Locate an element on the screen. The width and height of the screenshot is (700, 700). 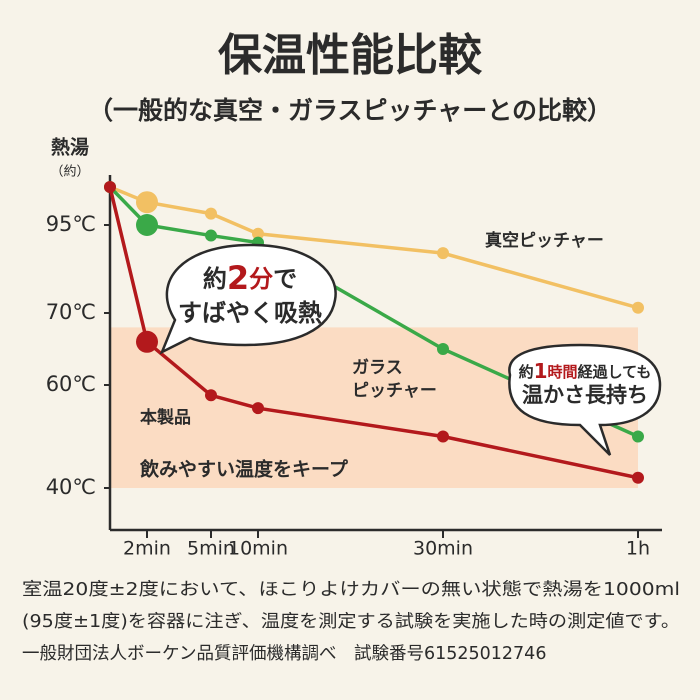
series-label: 真空ピッチャー is located at coordinates (544, 240).